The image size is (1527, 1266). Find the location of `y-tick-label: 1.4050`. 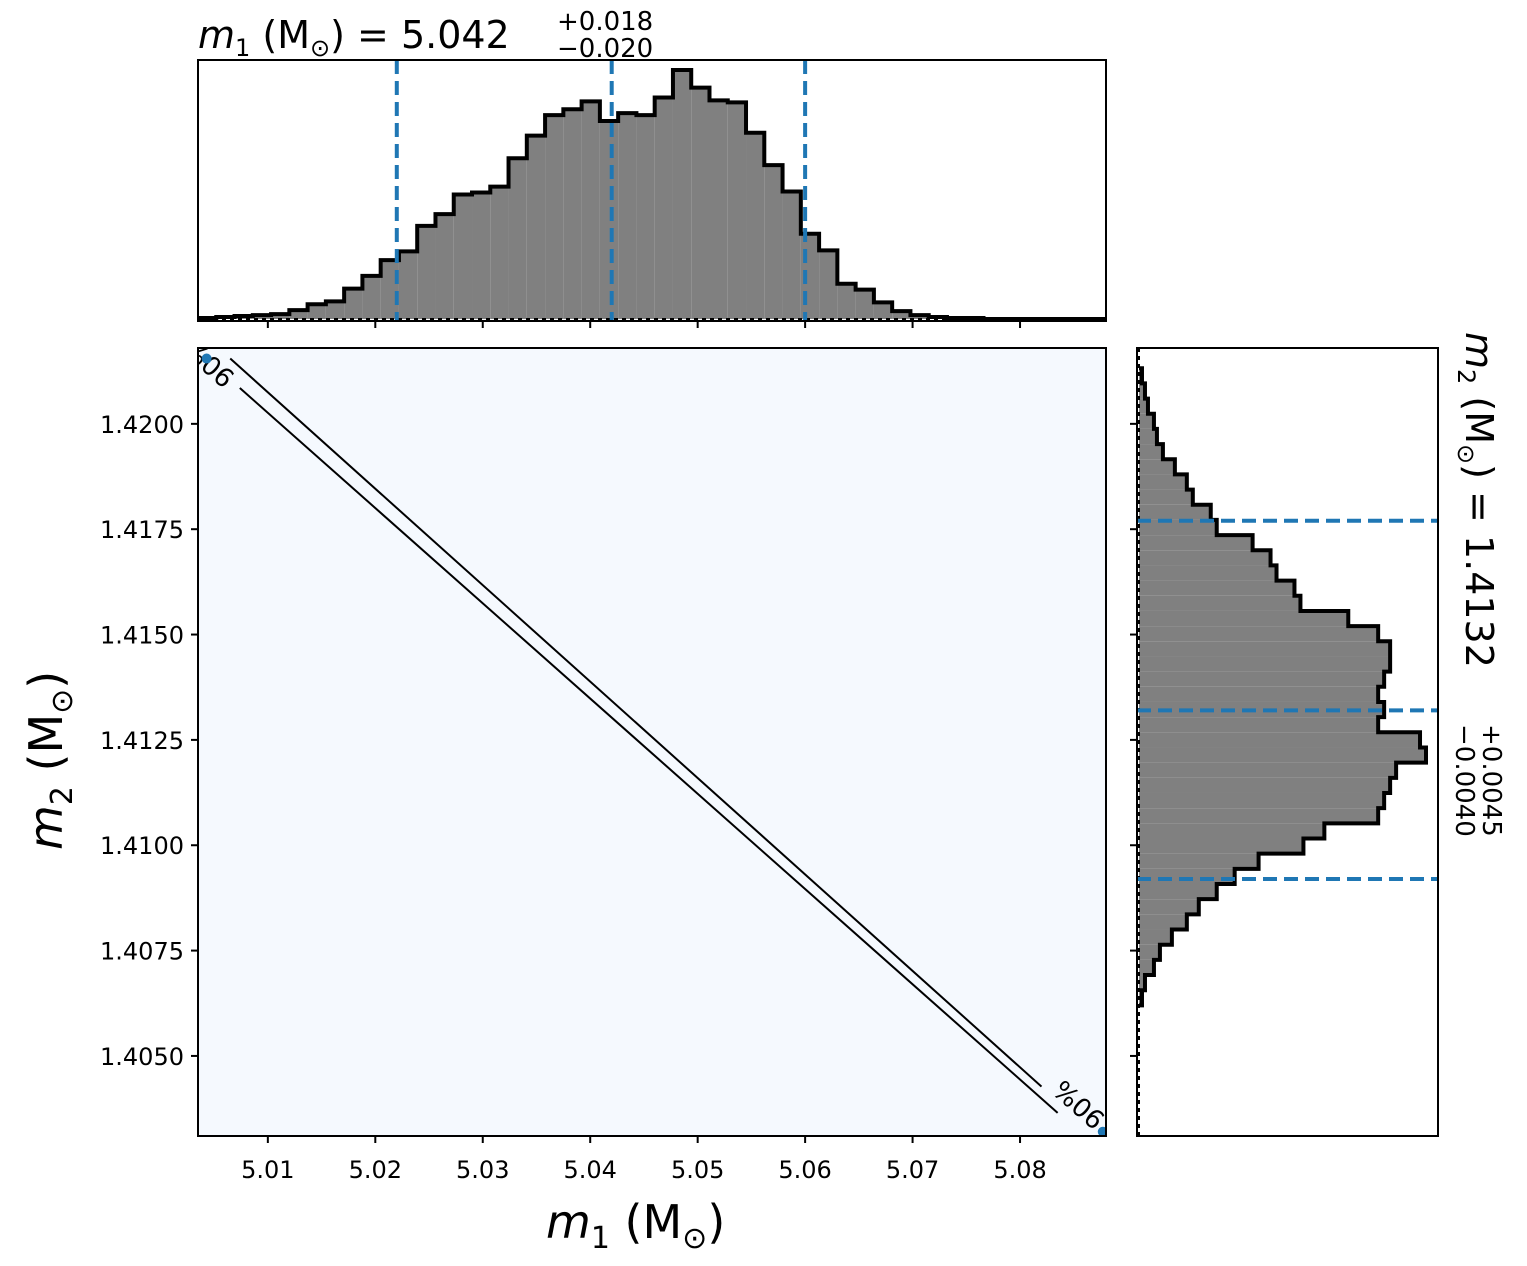

y-tick-label: 1.4050 is located at coordinates (142, 1057).